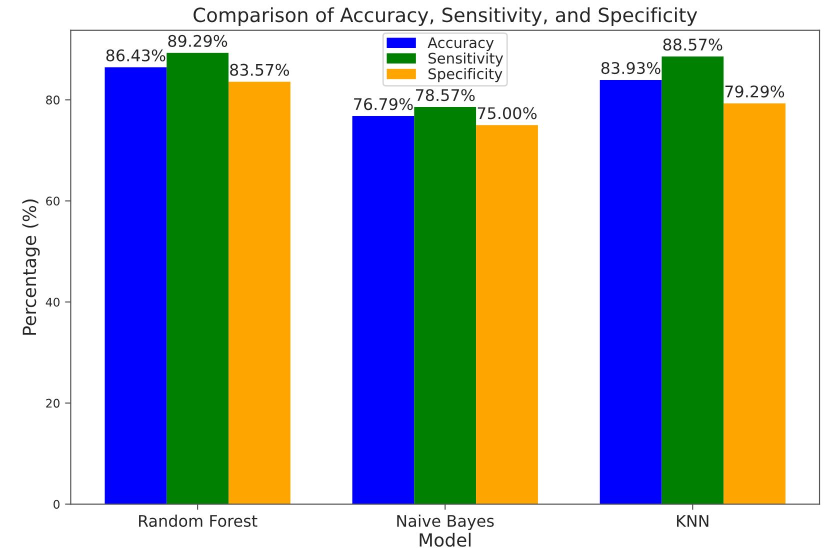 The height and width of the screenshot is (551, 832). I want to click on data-label: 79.29%, so click(754, 91).